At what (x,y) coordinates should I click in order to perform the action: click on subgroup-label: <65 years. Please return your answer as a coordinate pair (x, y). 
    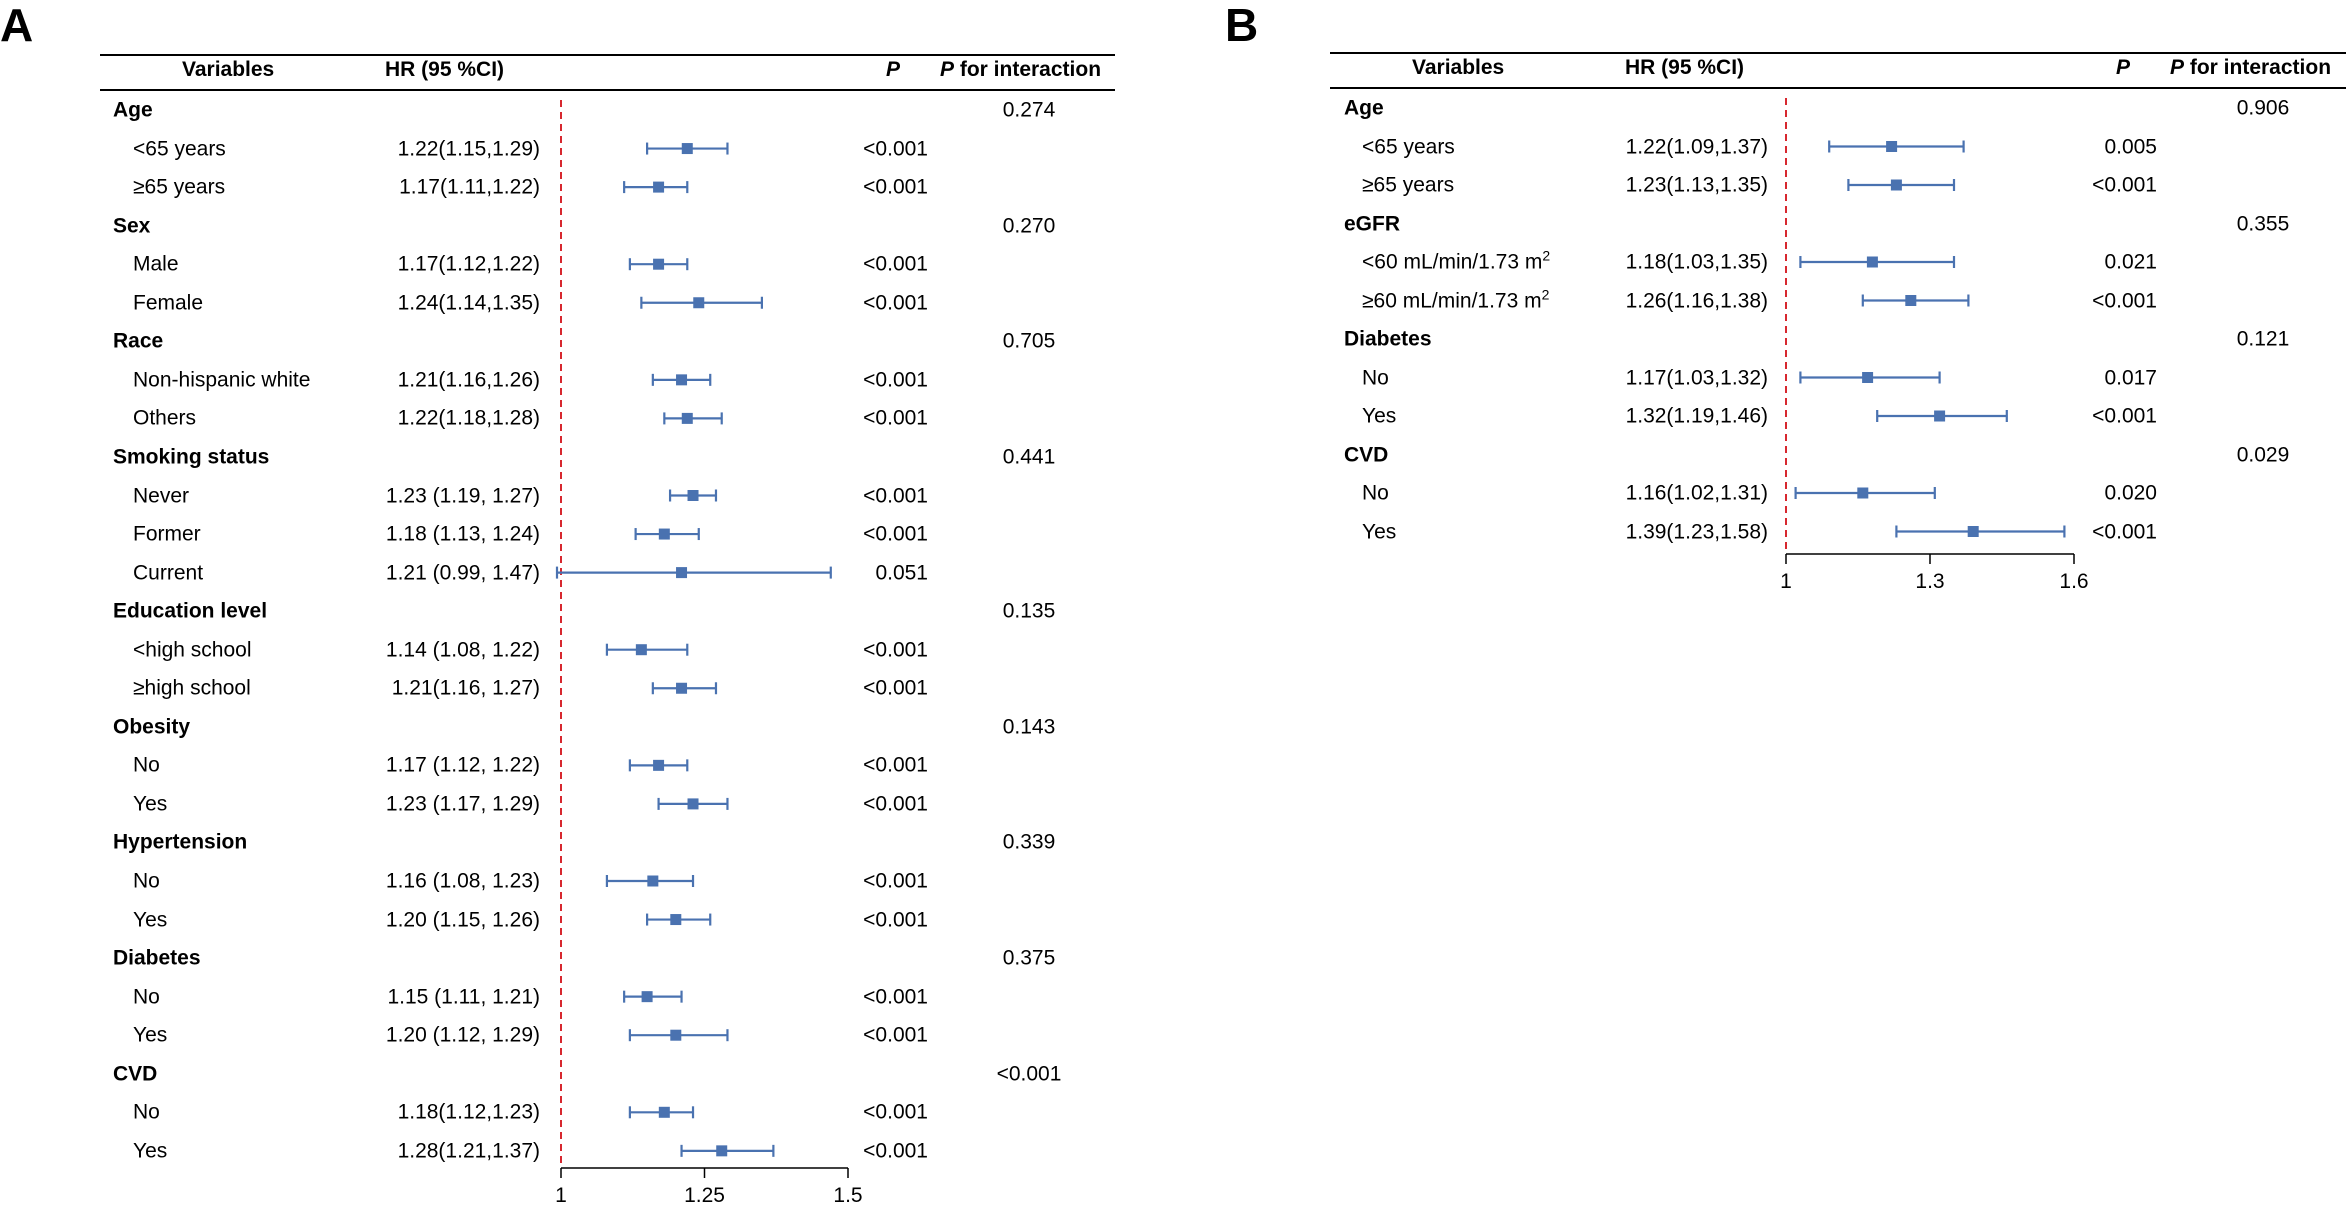
    Looking at the image, I should click on (179, 148).